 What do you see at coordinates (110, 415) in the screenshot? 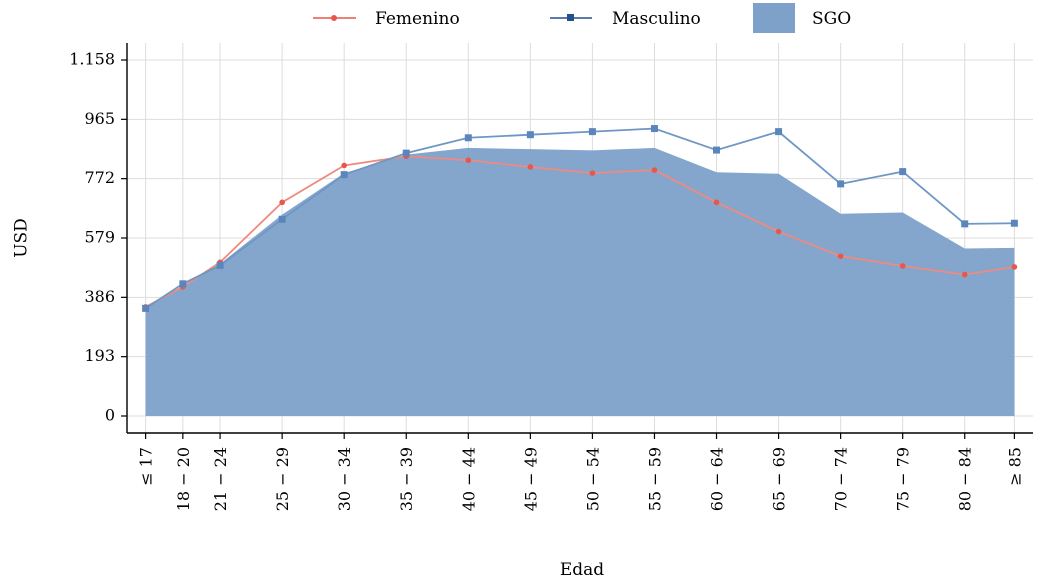
I see `y-tick-label-0: 0` at bounding box center [110, 415].